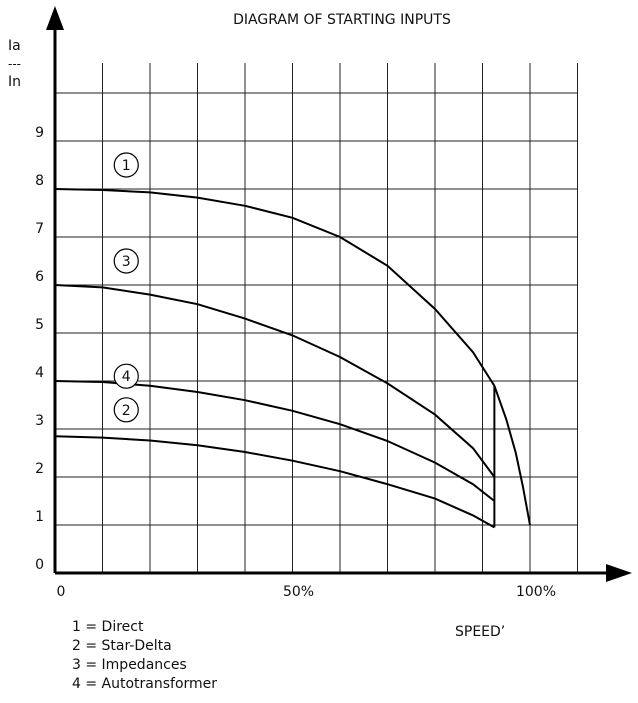 The image size is (638, 703). What do you see at coordinates (39, 469) in the screenshot?
I see `y-tick-label: 2` at bounding box center [39, 469].